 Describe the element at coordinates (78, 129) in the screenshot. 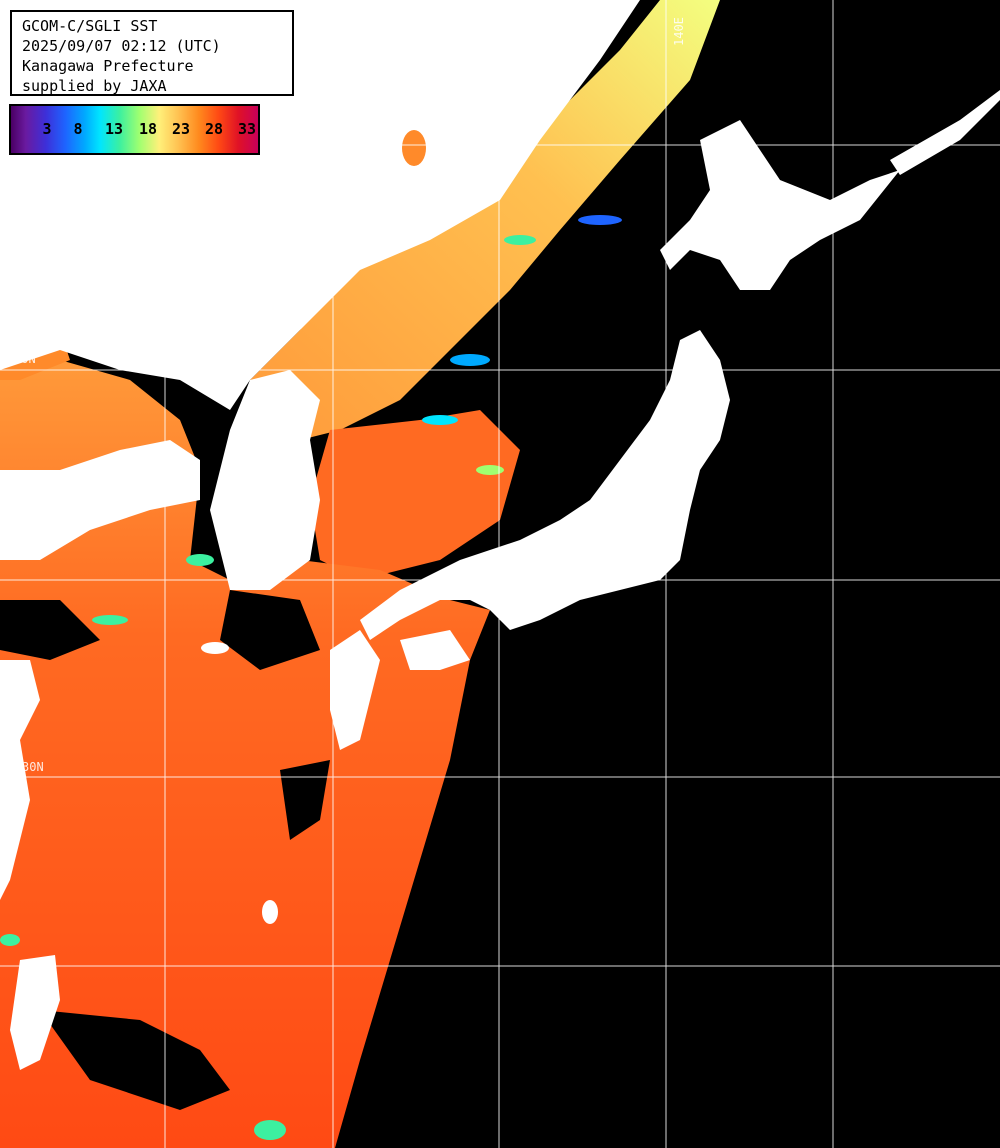

I see `colorbar-tick: 8` at that location.